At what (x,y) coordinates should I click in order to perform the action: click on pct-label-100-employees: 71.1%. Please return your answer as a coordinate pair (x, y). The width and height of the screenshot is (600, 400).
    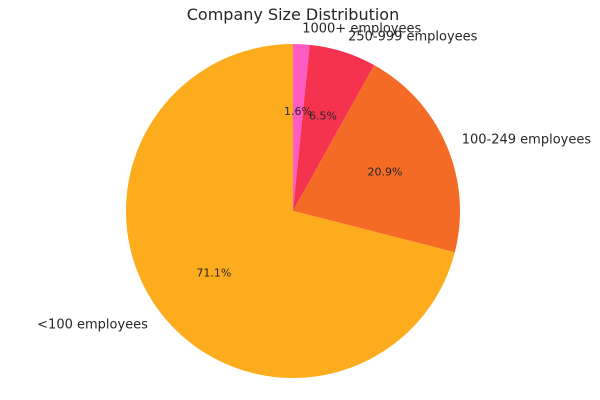
    Looking at the image, I should click on (213, 272).